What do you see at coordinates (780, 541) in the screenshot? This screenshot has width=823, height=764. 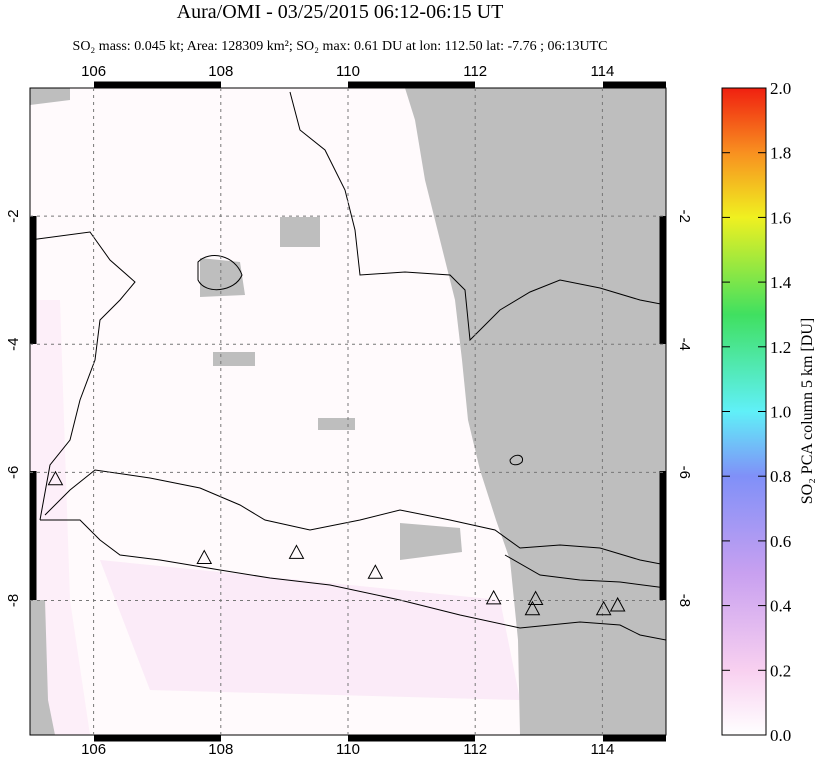 I see `colorbar-tick-label: 0.6` at bounding box center [780, 541].